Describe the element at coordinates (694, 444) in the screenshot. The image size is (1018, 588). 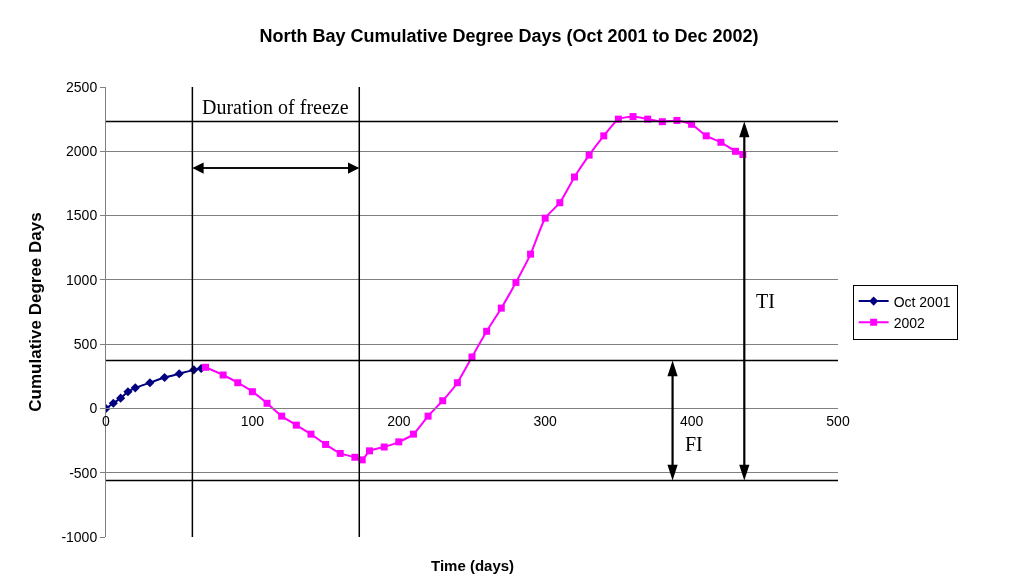
I see `ref-line-label: FI` at that location.